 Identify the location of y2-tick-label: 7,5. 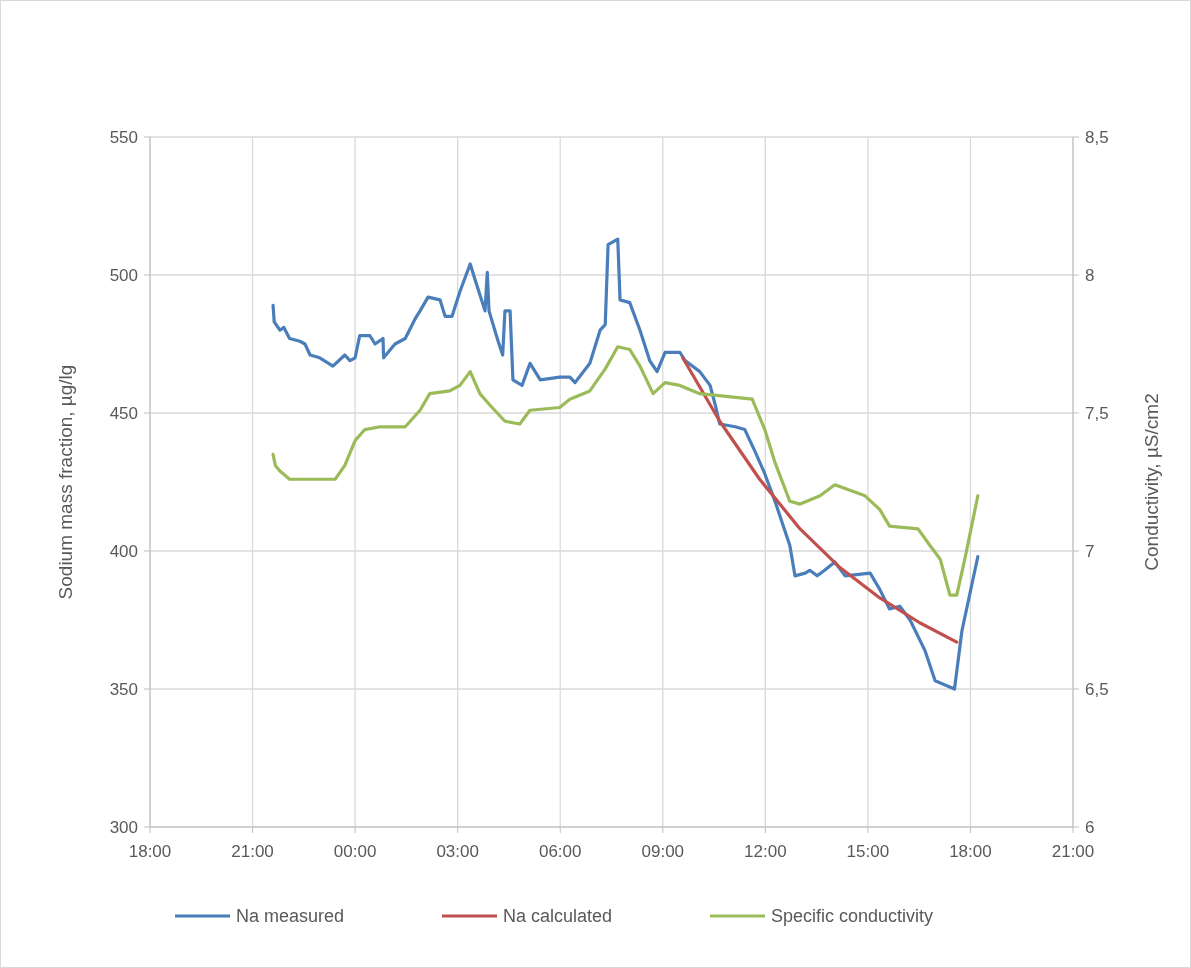
(1097, 413).